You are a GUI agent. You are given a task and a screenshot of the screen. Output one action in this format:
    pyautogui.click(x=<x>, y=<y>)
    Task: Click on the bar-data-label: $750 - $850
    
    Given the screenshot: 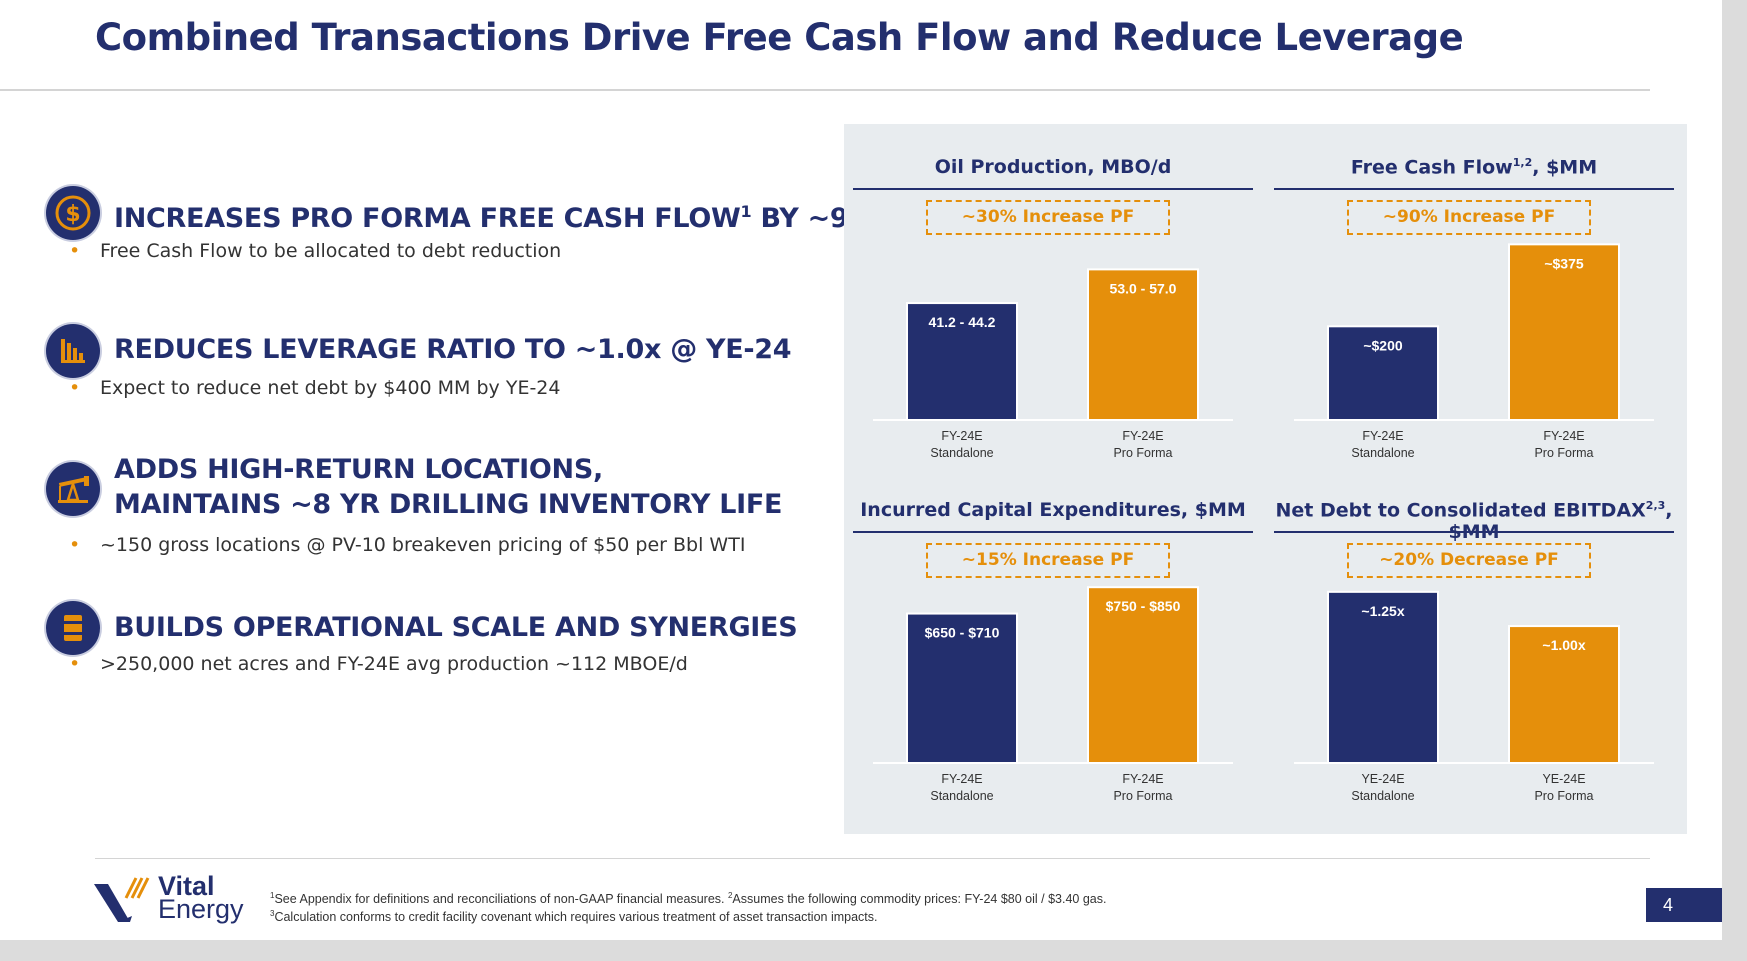 What is the action you would take?
    pyautogui.click(x=1143, y=606)
    